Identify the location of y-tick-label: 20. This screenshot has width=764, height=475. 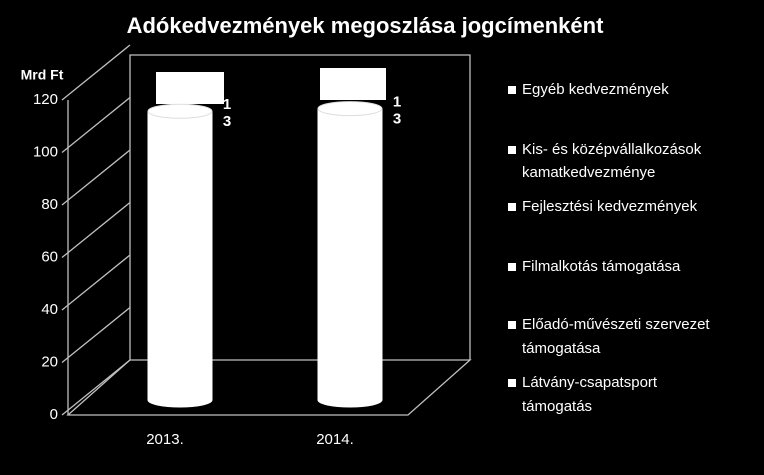
(49, 361).